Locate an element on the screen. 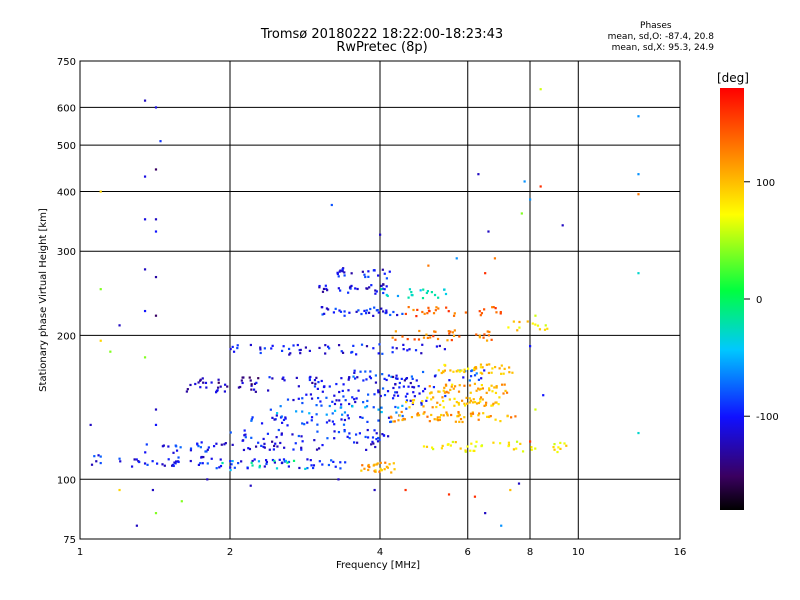  colorbar-gradient is located at coordinates (732, 299).